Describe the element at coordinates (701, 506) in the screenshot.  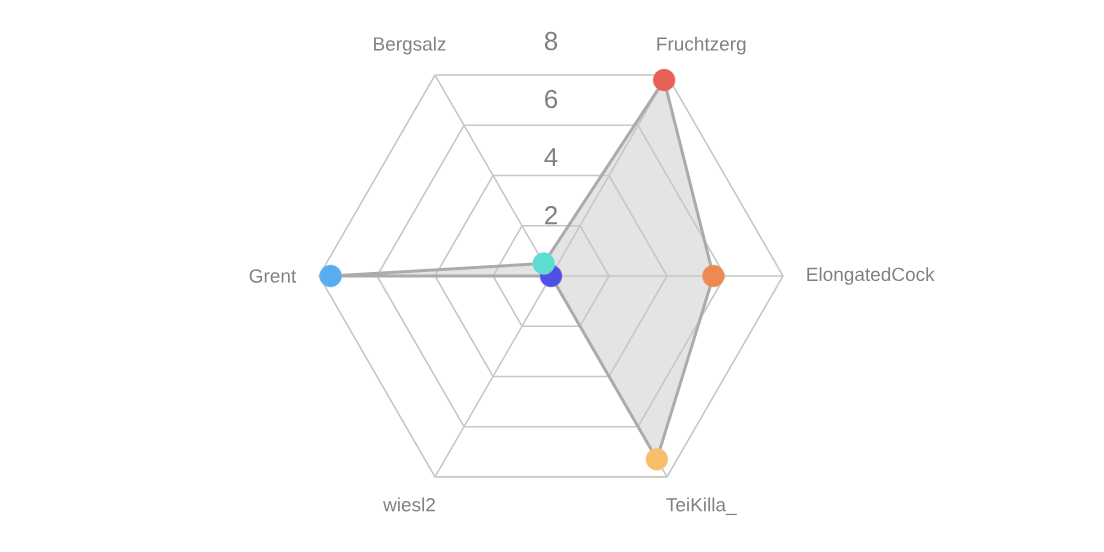
I see `spoke-label: TeiKilla_` at that location.